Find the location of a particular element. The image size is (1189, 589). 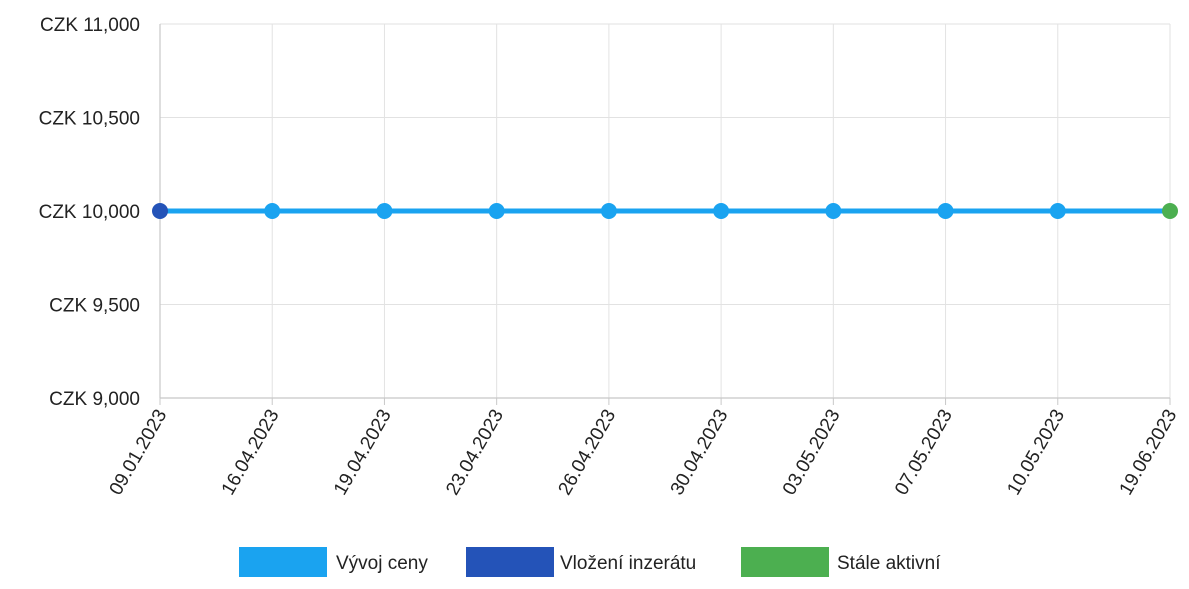

legend: Vývoj ceny Vložení inzerátu Stále aktivní is located at coordinates (590, 562).